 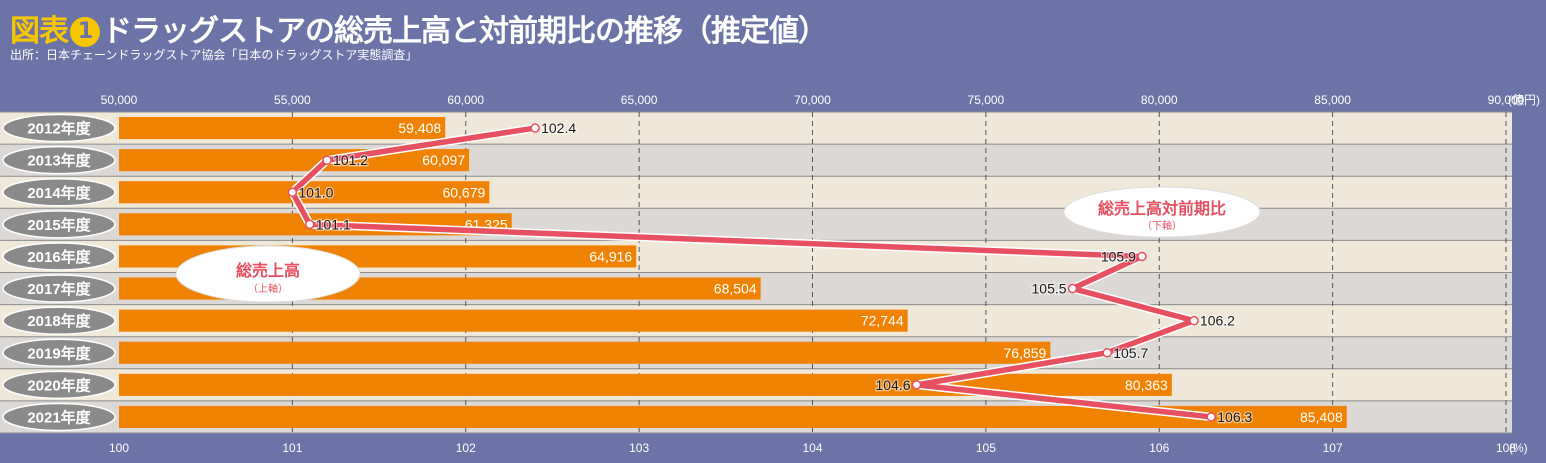 What do you see at coordinates (1162, 208) in the screenshot?
I see `callout-title: 総売上高対前期比` at bounding box center [1162, 208].